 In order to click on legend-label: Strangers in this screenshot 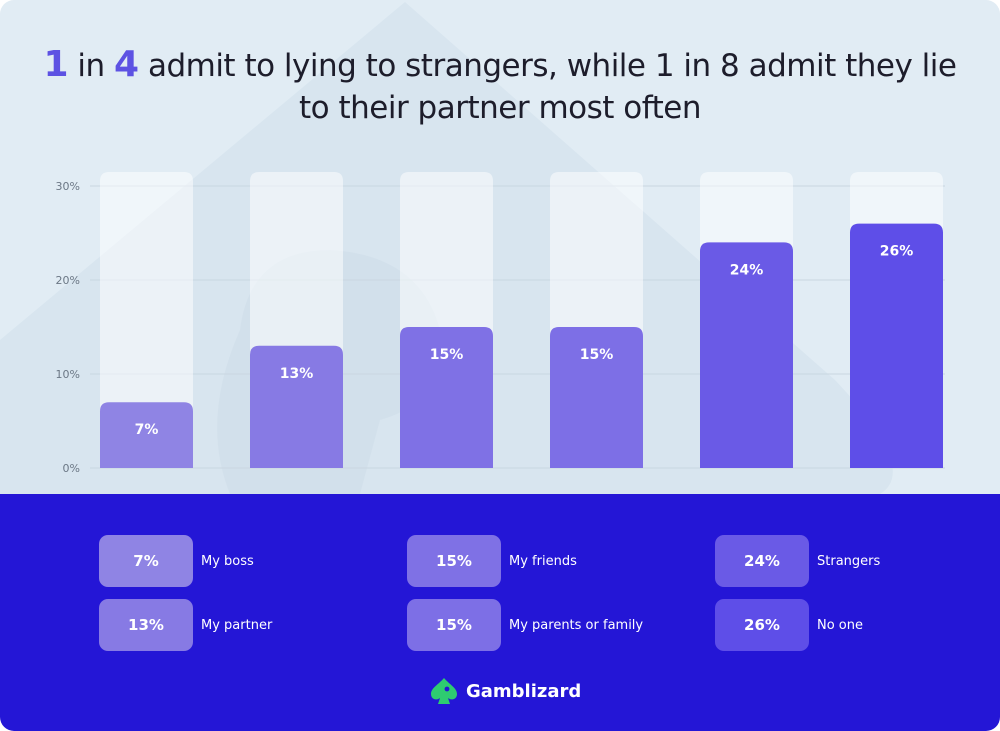, I will do `click(849, 561)`.